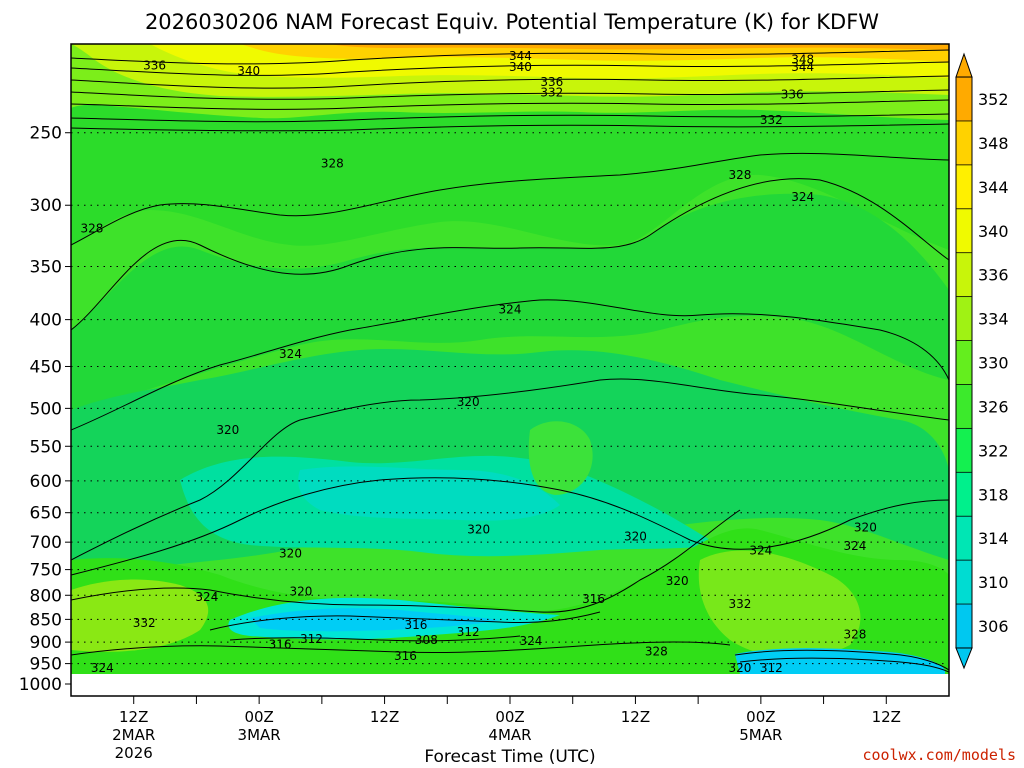 The image size is (1024, 768). I want to click on y-tick-label: 550, so click(46, 447).